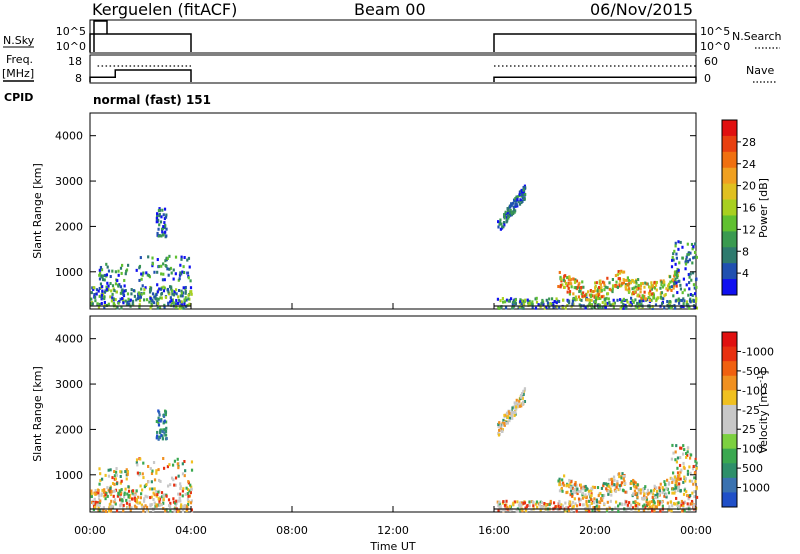 Image resolution: width=800 pixels, height=554 pixels. I want to click on nave-right-tick-top: 60, so click(711, 61).